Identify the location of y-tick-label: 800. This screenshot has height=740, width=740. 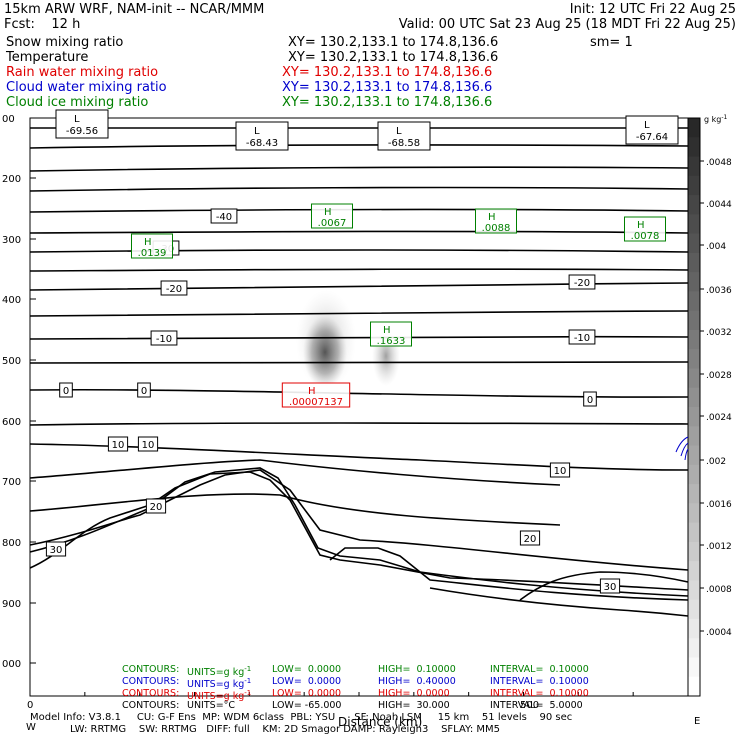
(11, 543).